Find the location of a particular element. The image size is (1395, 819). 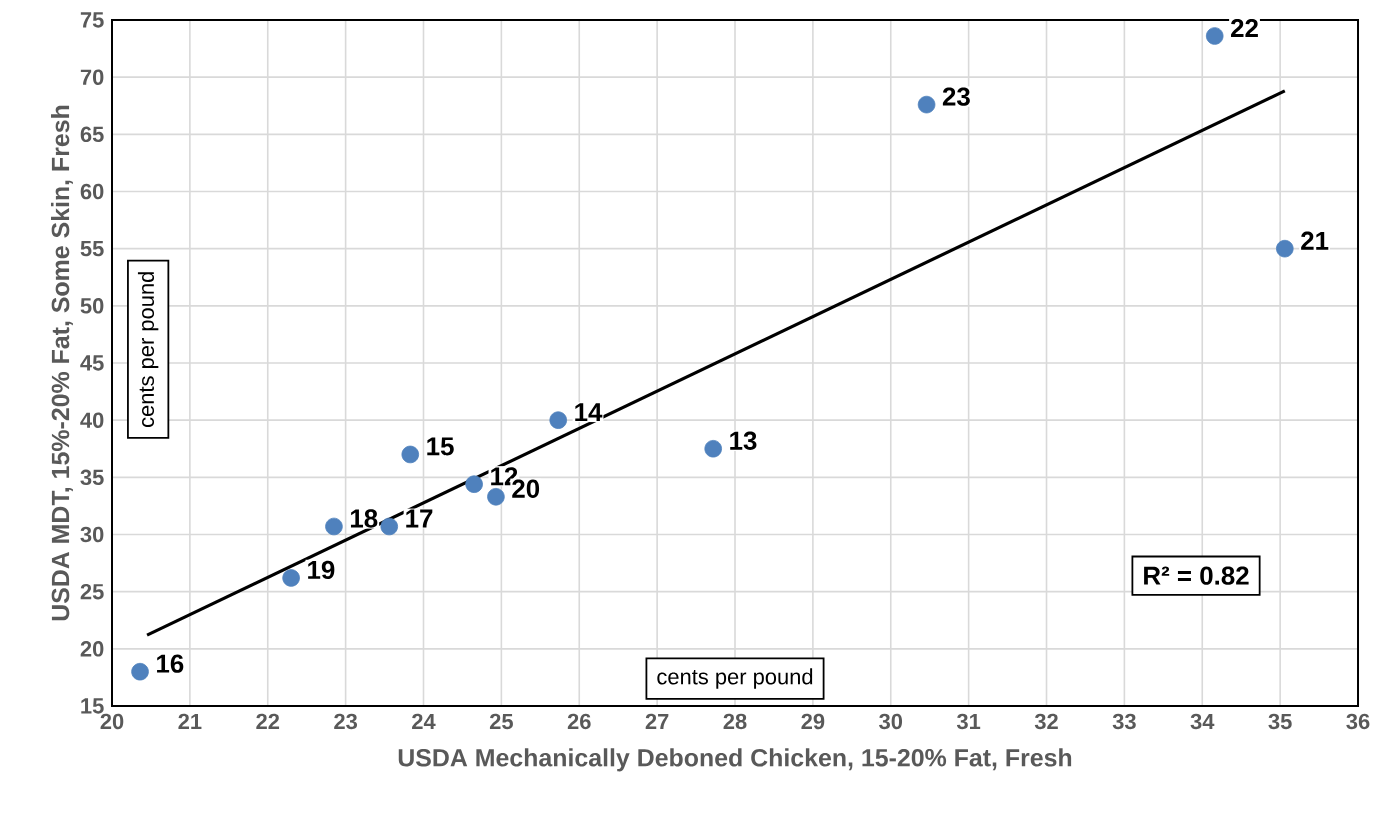

y-tick-label: 30 is located at coordinates (92, 534).